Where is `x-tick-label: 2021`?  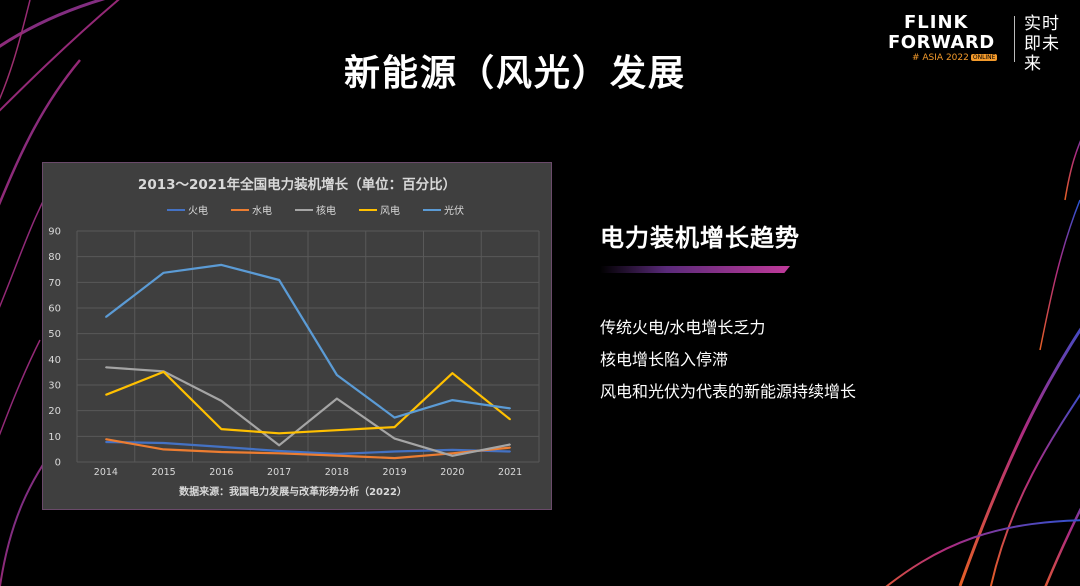
x-tick-label: 2021 is located at coordinates (510, 472).